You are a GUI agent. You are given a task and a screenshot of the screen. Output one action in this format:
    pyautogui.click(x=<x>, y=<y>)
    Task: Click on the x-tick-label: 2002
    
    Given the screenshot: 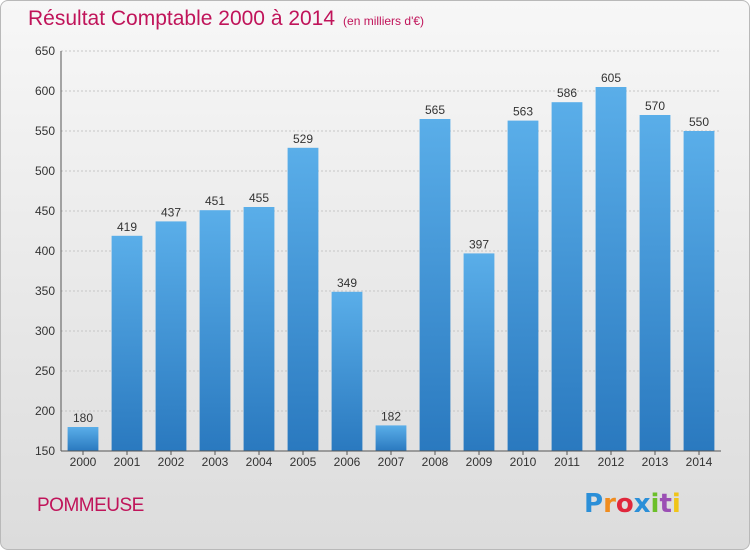 What is the action you would take?
    pyautogui.click(x=171, y=462)
    